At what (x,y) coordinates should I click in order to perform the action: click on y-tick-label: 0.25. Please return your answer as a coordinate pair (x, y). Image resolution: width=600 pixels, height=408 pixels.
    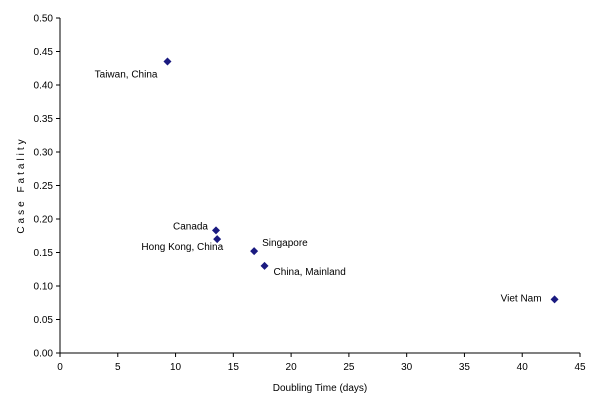
    Looking at the image, I should click on (44, 186).